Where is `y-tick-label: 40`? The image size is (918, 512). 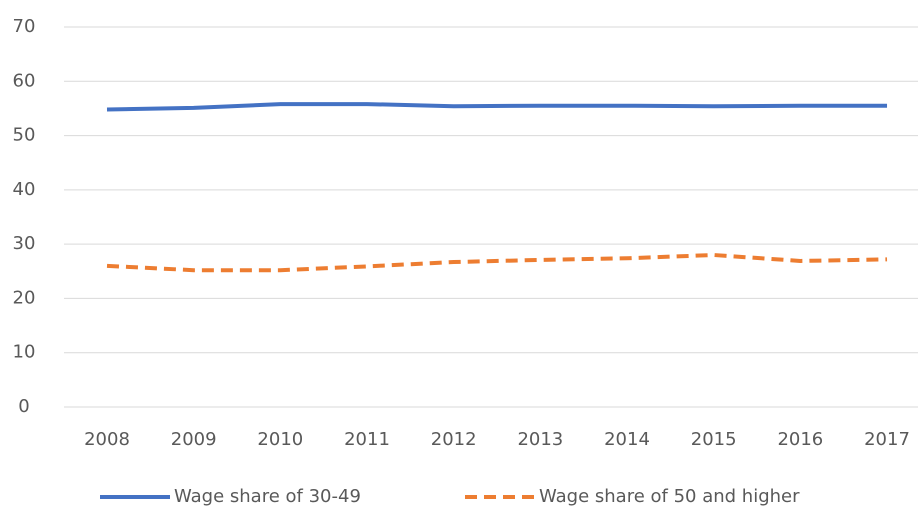 y-tick-label: 40 is located at coordinates (24, 189).